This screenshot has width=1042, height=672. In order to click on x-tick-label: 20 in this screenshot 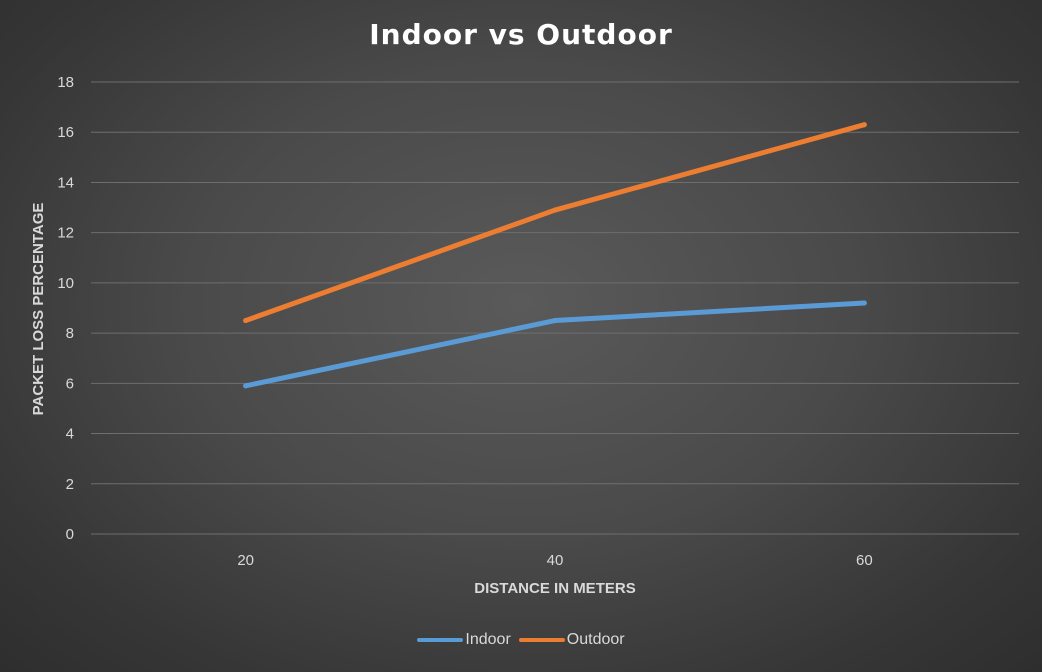, I will do `click(245, 560)`.